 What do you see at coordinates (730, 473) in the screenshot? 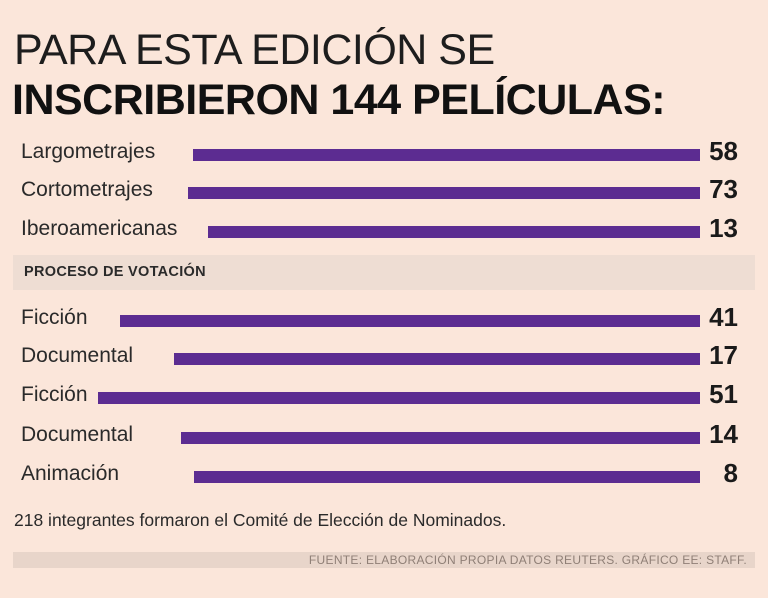
I see `bar-value: 8` at bounding box center [730, 473].